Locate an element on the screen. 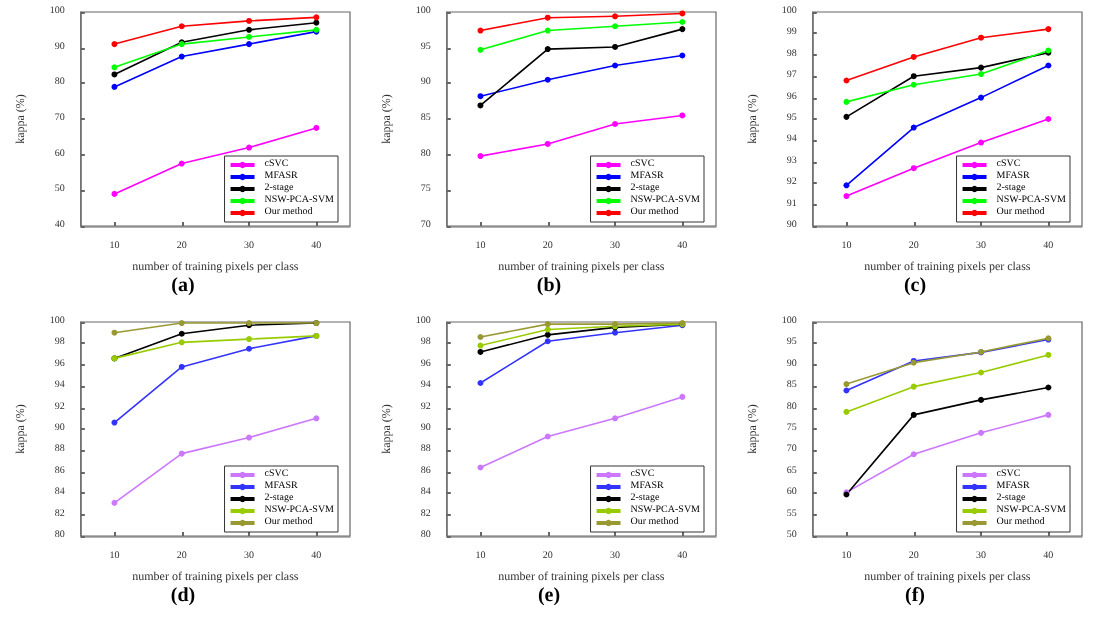  text: (c) is located at coordinates (915, 286).